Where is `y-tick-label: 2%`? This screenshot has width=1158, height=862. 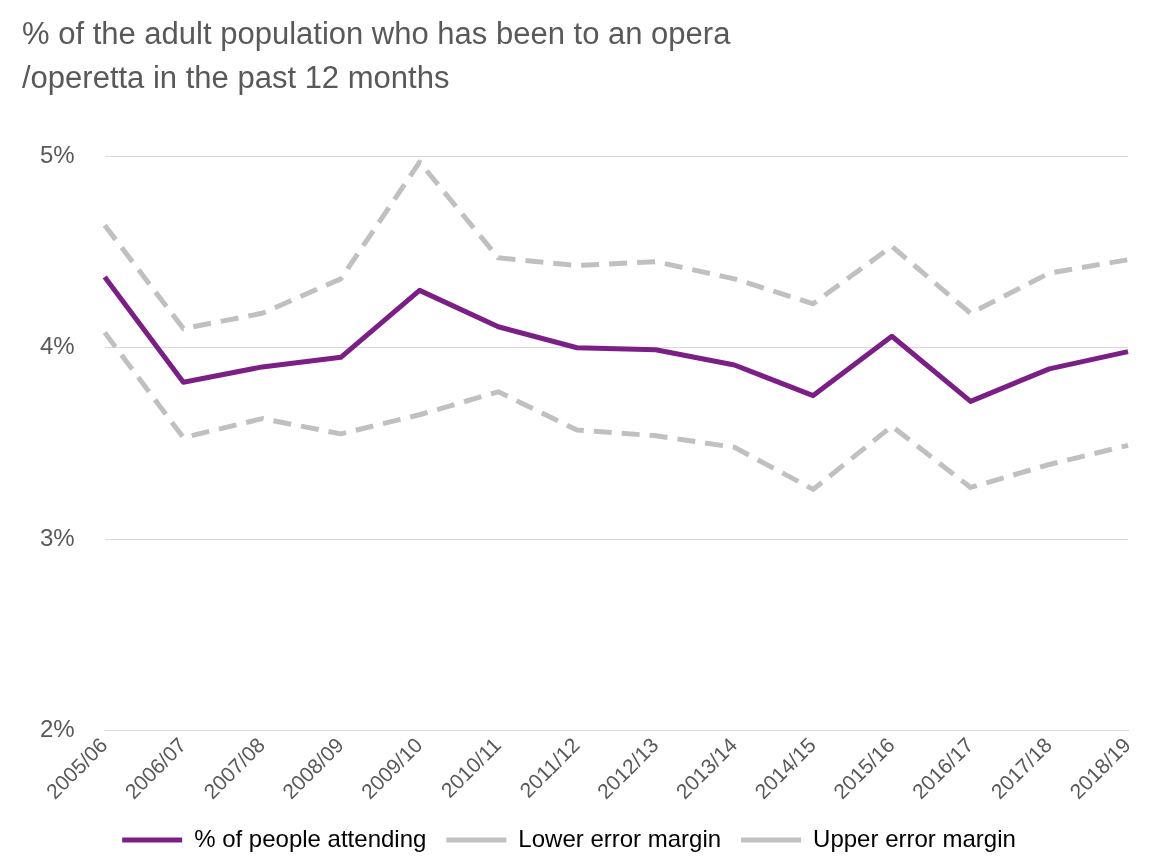 y-tick-label: 2% is located at coordinates (57, 729).